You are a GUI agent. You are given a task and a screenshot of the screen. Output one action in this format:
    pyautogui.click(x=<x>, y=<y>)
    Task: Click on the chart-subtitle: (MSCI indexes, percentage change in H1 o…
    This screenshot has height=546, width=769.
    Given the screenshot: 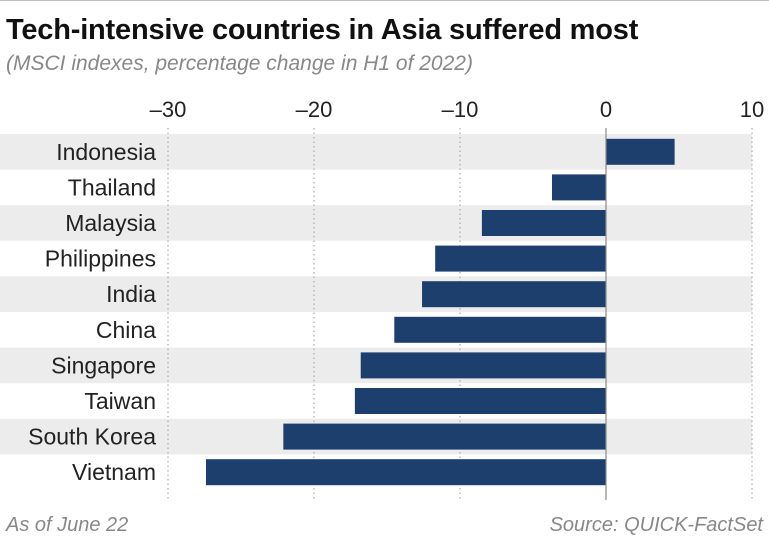 What is the action you would take?
    pyautogui.click(x=239, y=63)
    